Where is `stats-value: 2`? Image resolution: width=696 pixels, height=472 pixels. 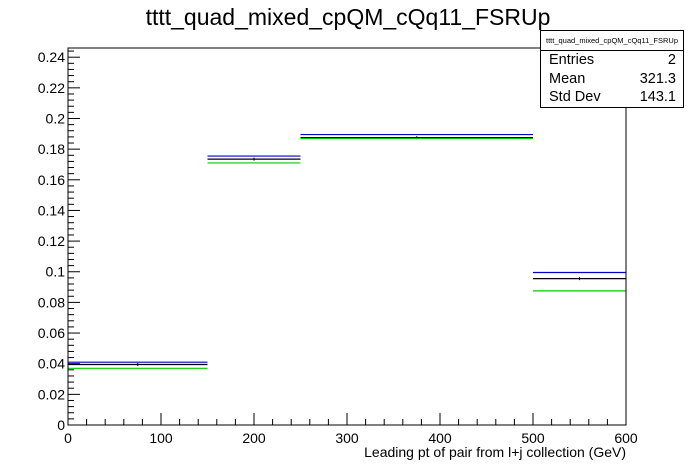
stats-value: 2 is located at coordinates (671, 60).